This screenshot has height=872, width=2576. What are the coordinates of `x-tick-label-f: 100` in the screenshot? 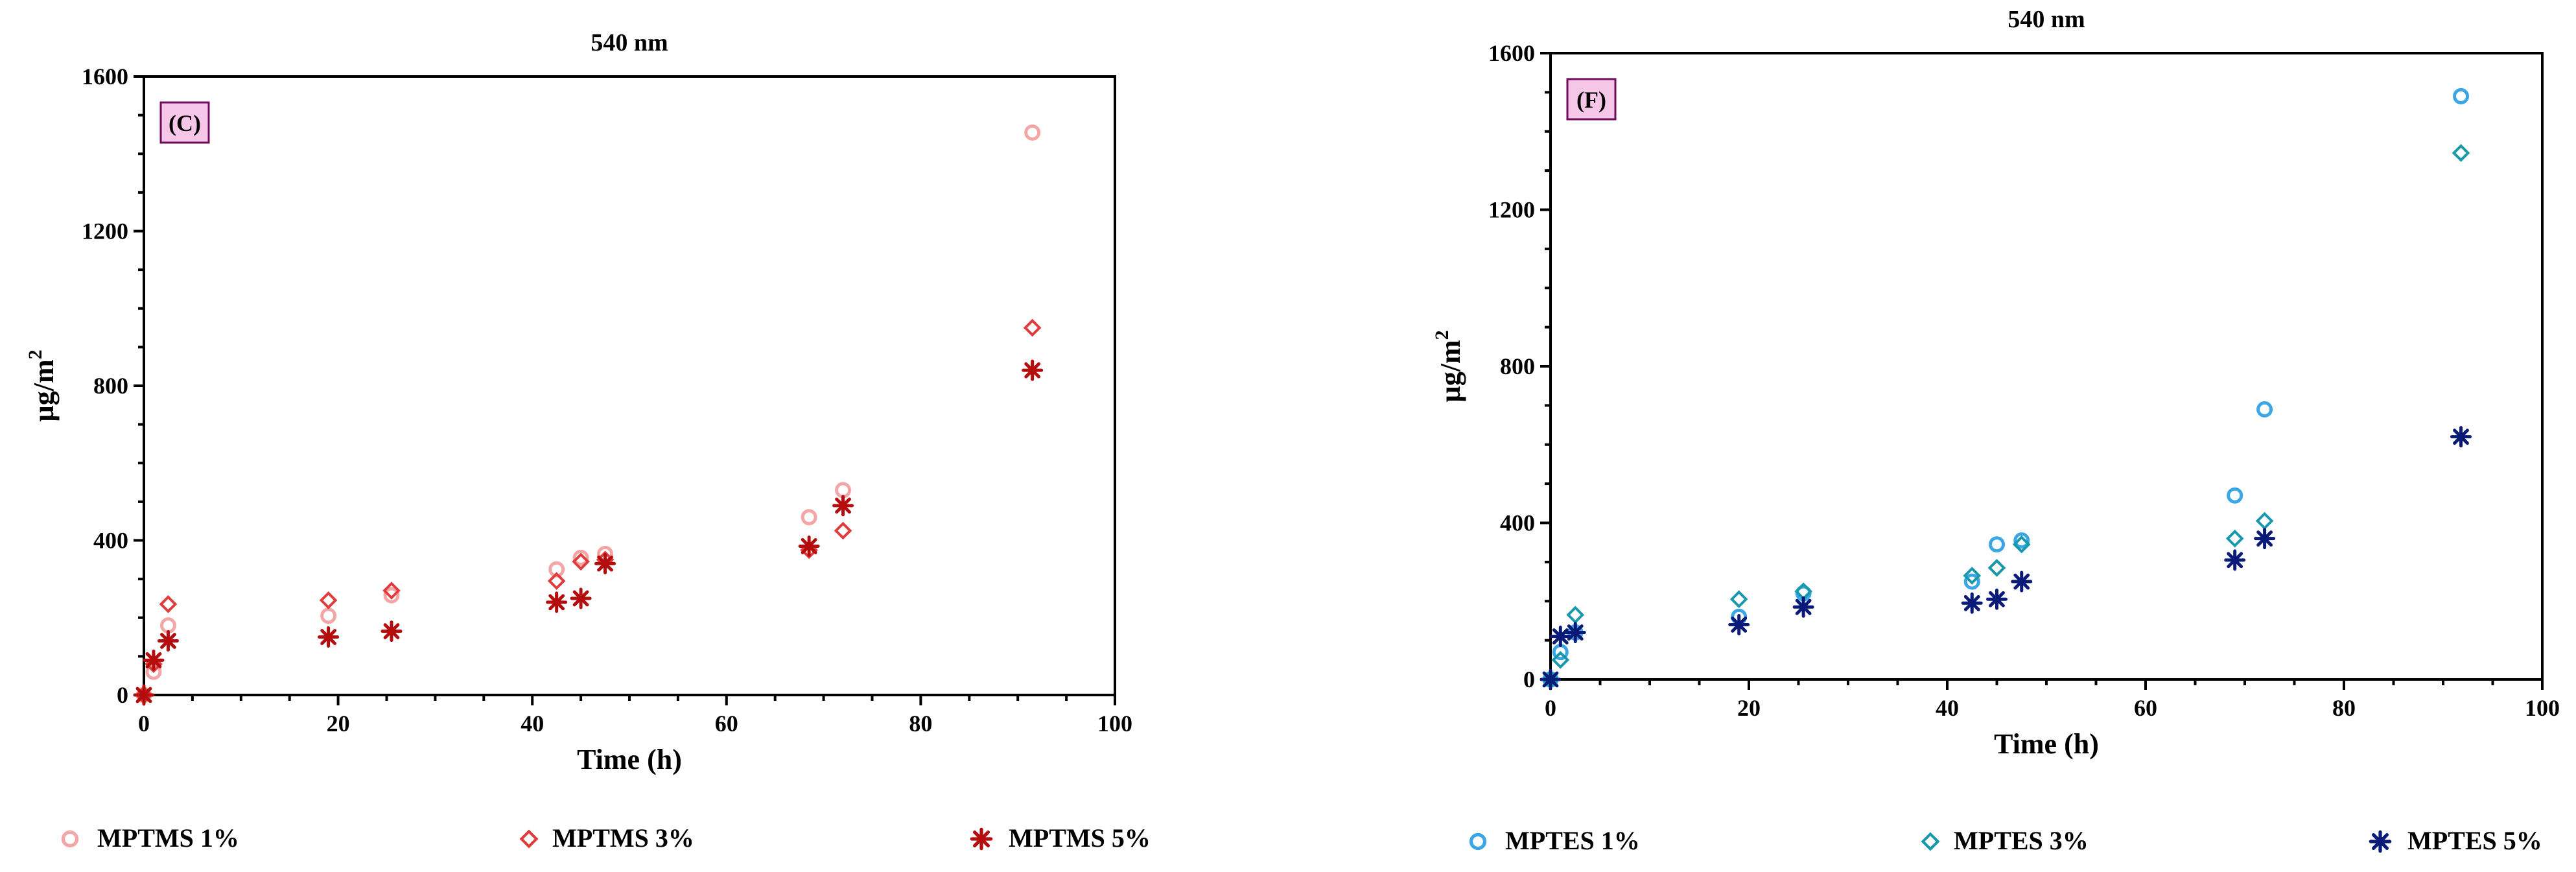 It's located at (2542, 708).